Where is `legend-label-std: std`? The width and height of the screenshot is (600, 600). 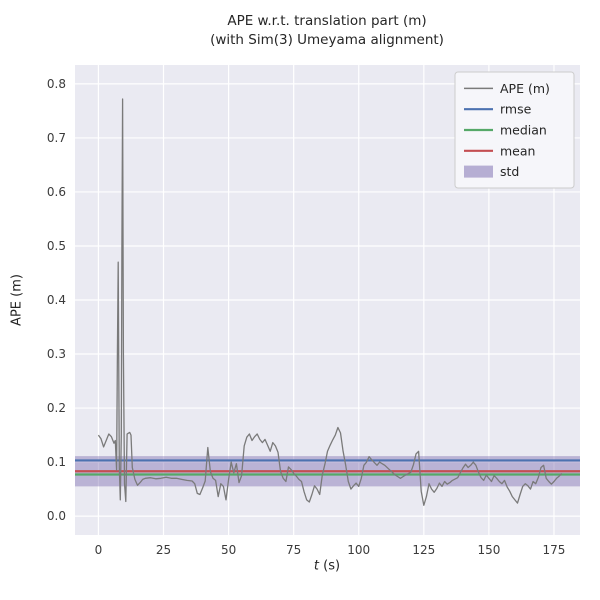
legend-label-std: std is located at coordinates (509, 171).